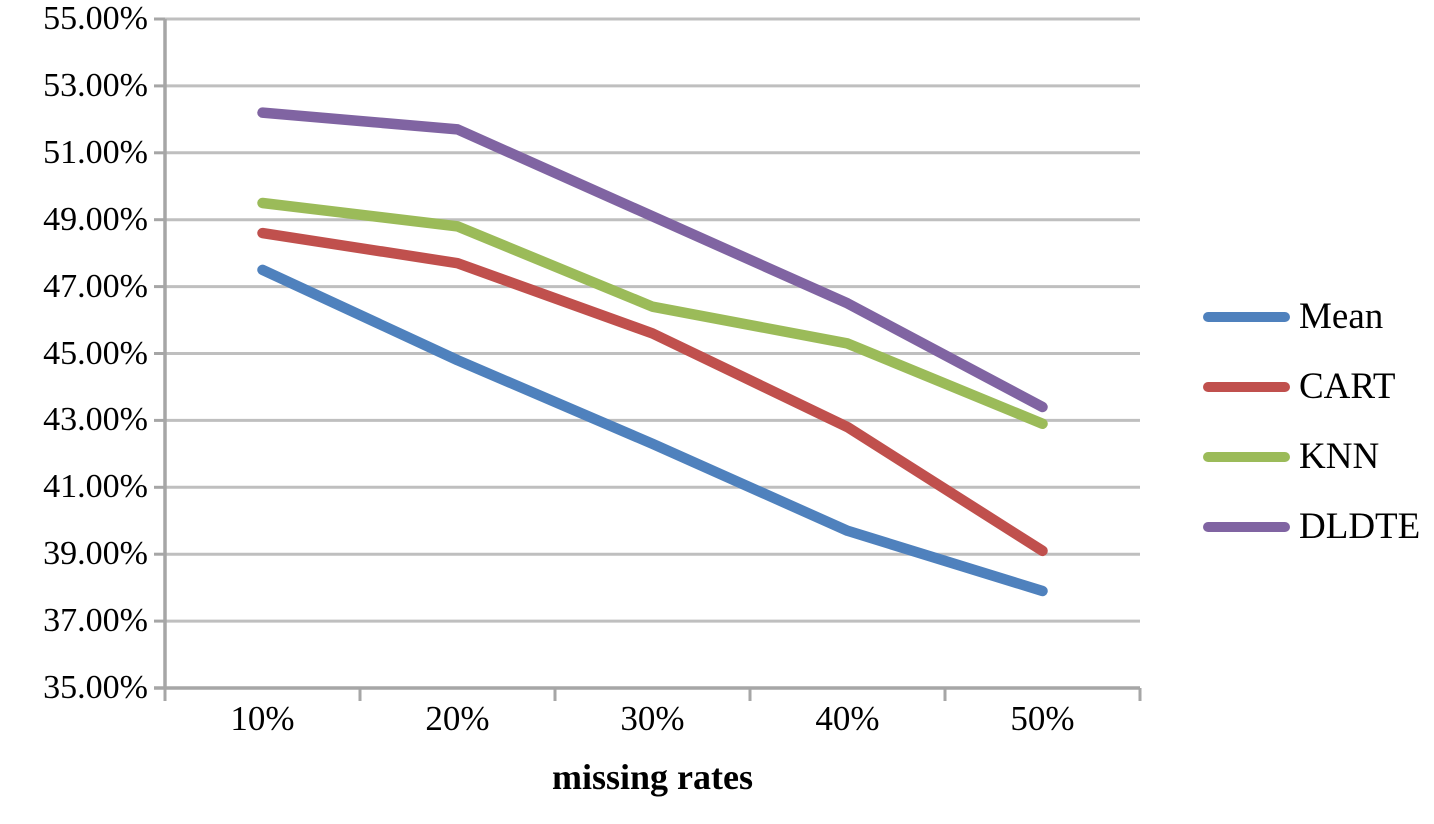 The width and height of the screenshot is (1434, 824). What do you see at coordinates (95, 487) in the screenshot?
I see `y-tick-label: 41.00%` at bounding box center [95, 487].